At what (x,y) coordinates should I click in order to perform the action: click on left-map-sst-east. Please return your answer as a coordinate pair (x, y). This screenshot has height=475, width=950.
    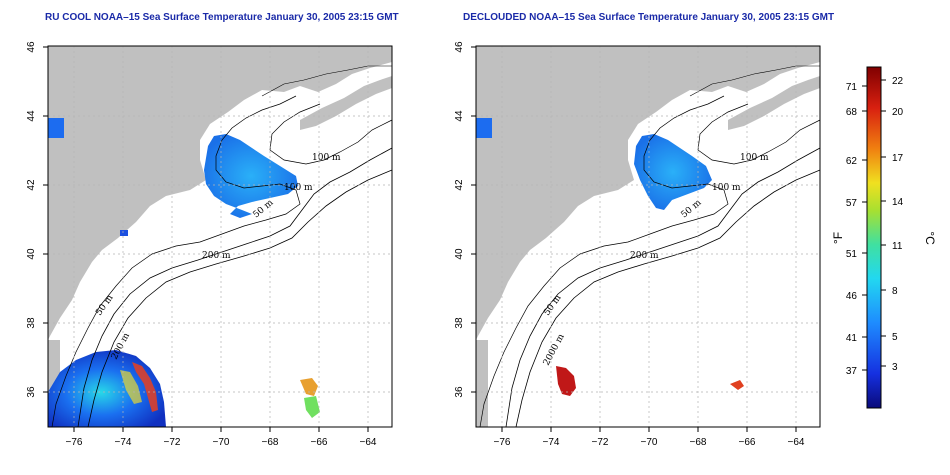
    Looking at the image, I should click on (309, 387).